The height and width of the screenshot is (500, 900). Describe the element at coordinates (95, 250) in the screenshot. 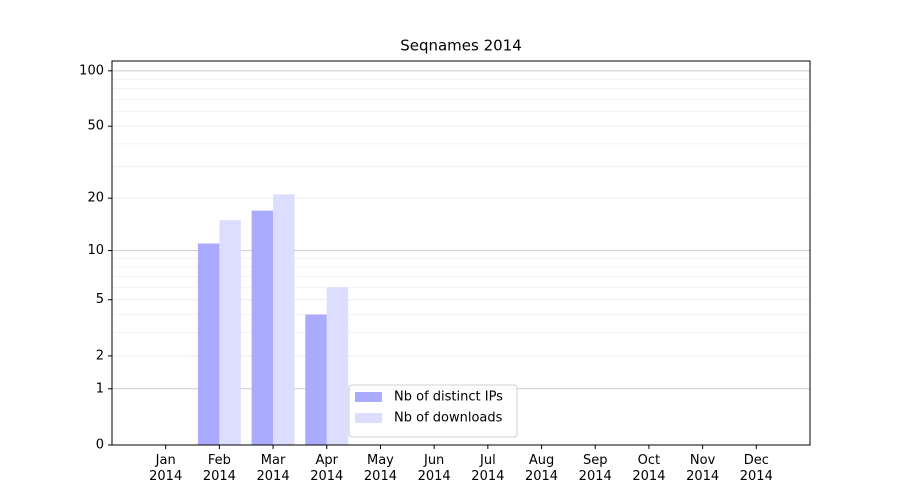

I see `y-tick-label: 10` at that location.